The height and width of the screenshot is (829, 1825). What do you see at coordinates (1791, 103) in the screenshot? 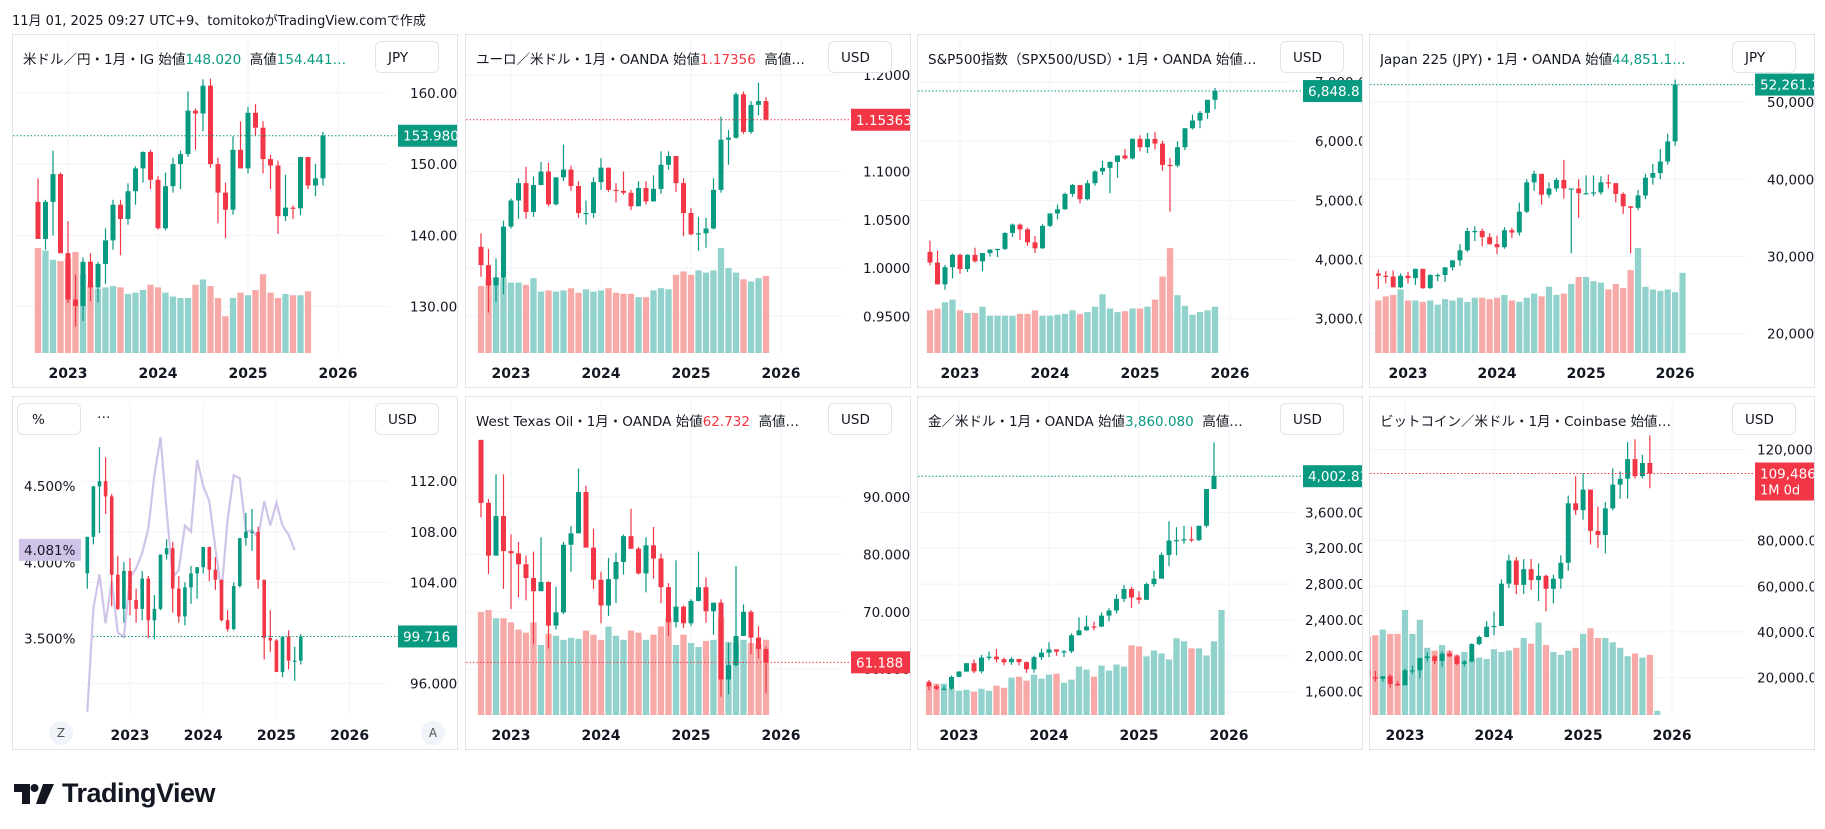
I see `y-tick-label: 50,000.0` at bounding box center [1791, 103].